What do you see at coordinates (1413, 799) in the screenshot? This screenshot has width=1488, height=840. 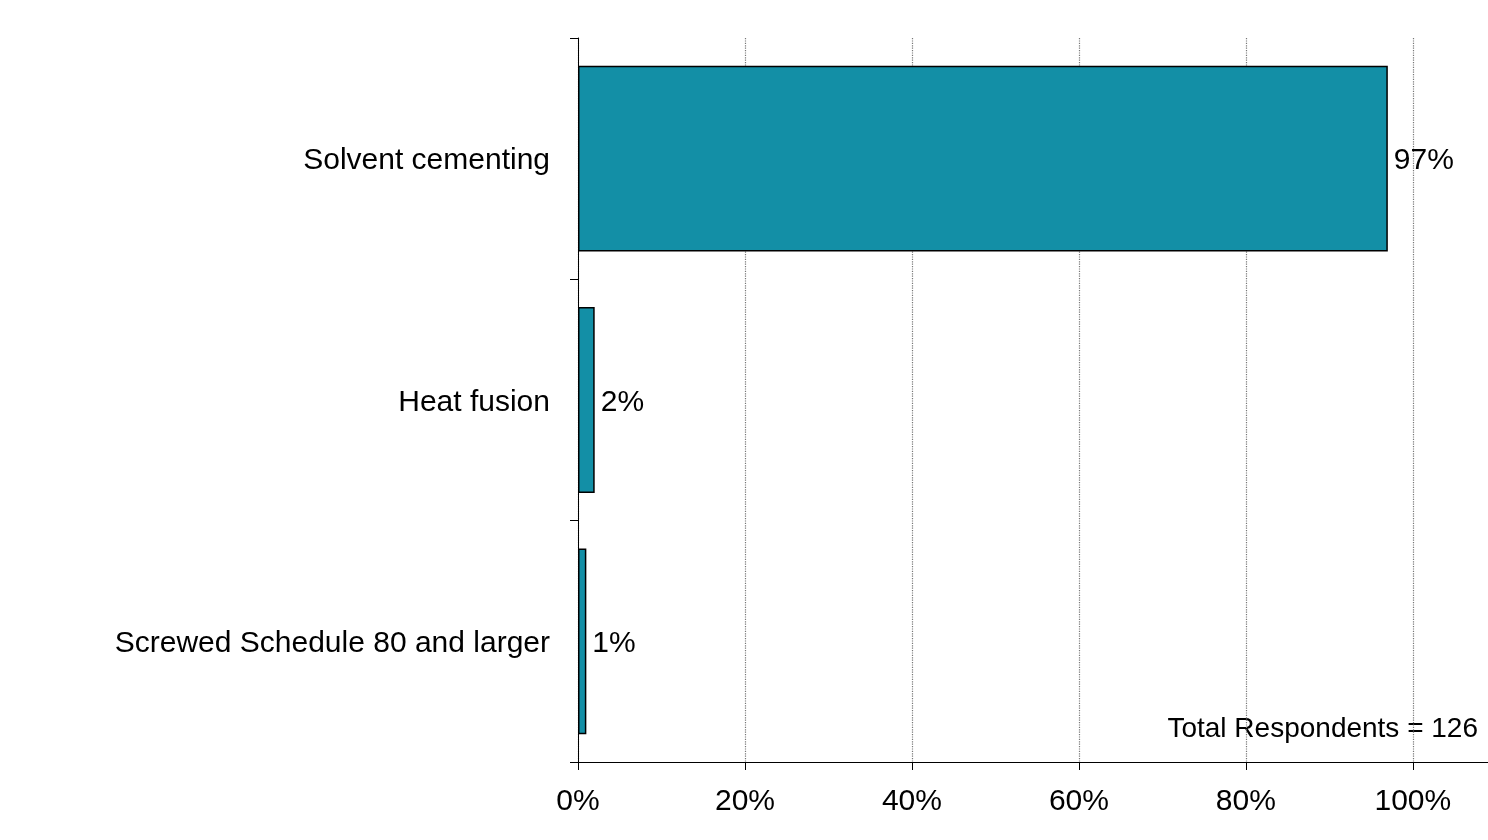 I see `x-tick-label: 100%` at bounding box center [1413, 799].